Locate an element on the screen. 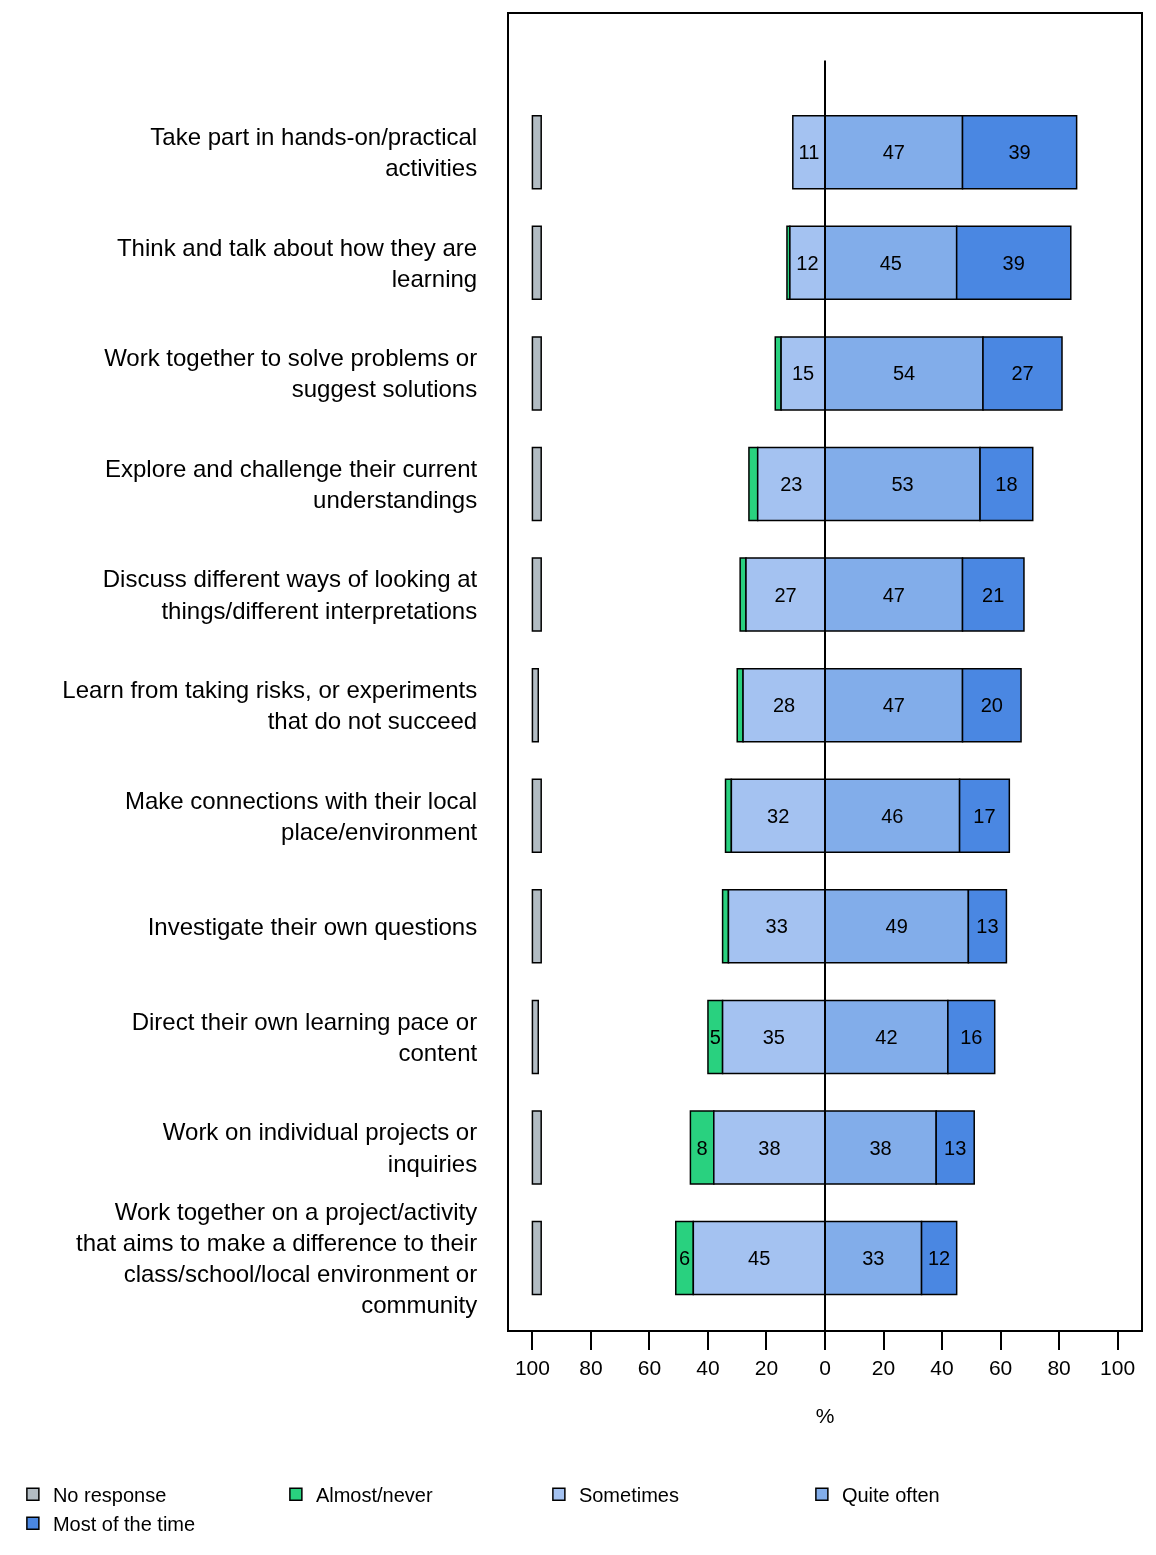 The width and height of the screenshot is (1156, 1555). data-label: 35 is located at coordinates (773, 1036).